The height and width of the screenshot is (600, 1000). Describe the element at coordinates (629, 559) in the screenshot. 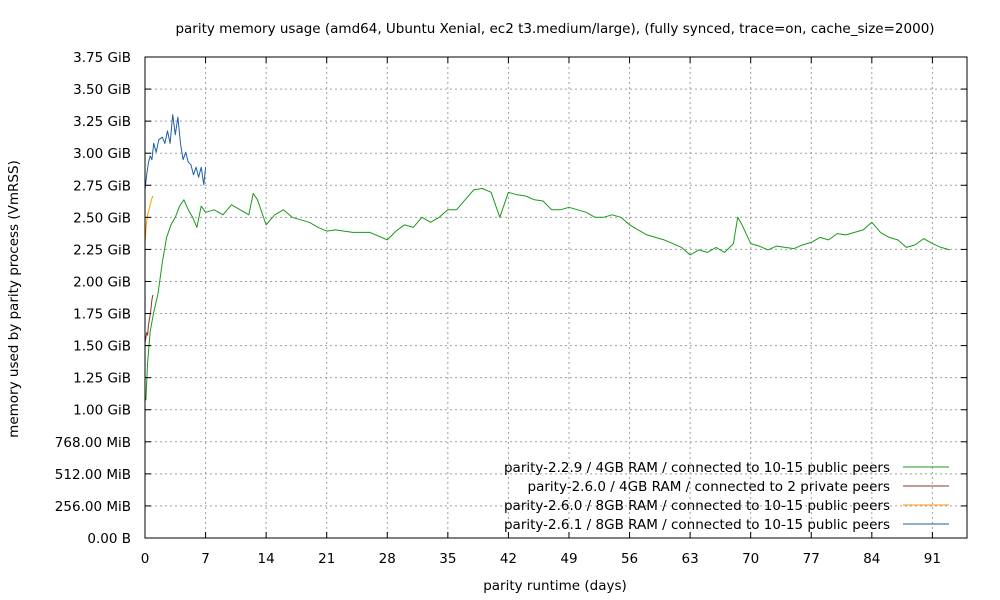

I see `x-tick-label: 56` at that location.